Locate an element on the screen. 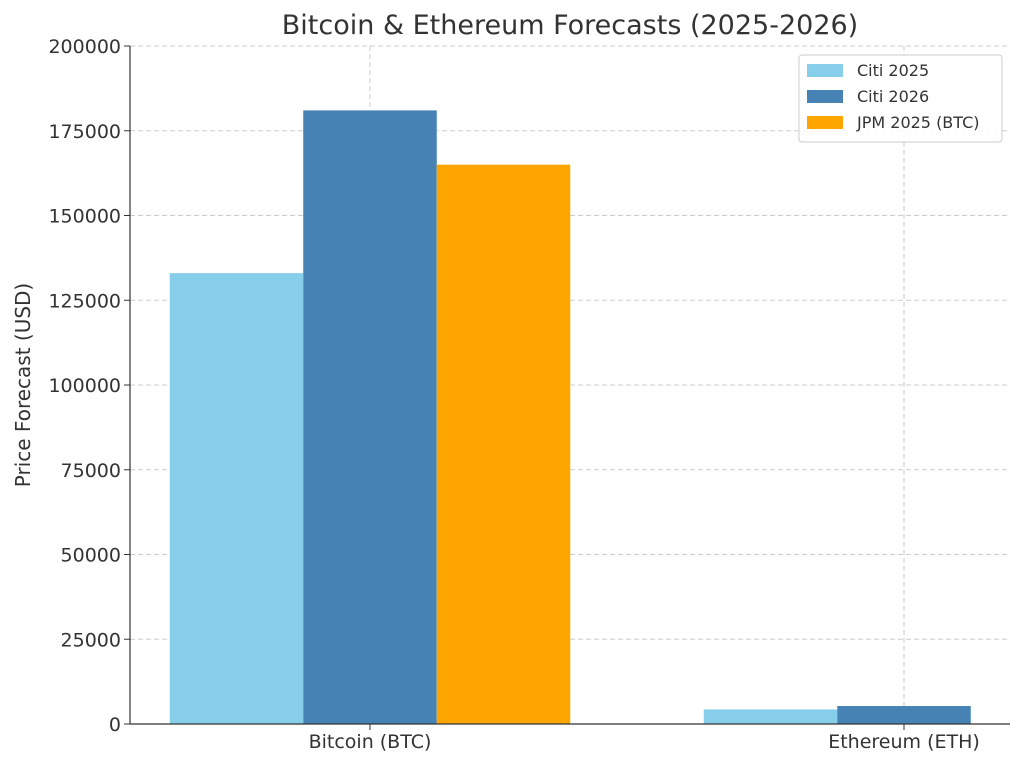  y-tick-label: 150000 is located at coordinates (84, 217).